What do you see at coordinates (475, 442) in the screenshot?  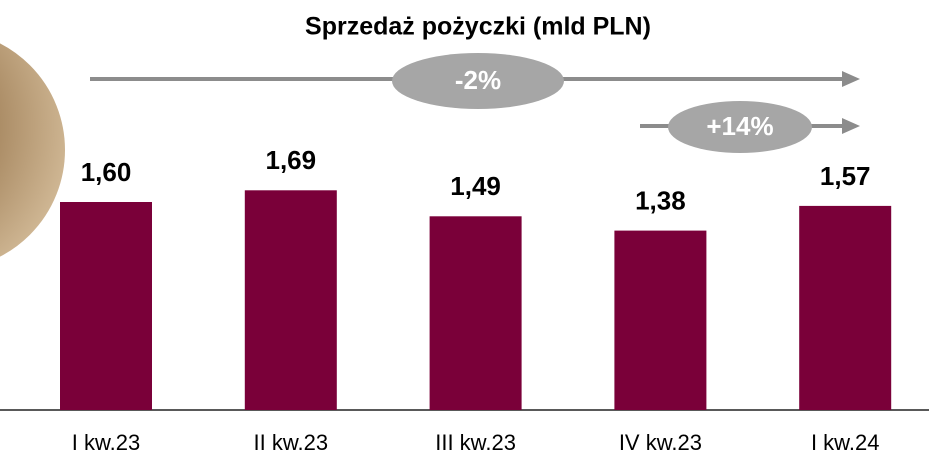 I see `x-tick-label: III kw.23` at bounding box center [475, 442].